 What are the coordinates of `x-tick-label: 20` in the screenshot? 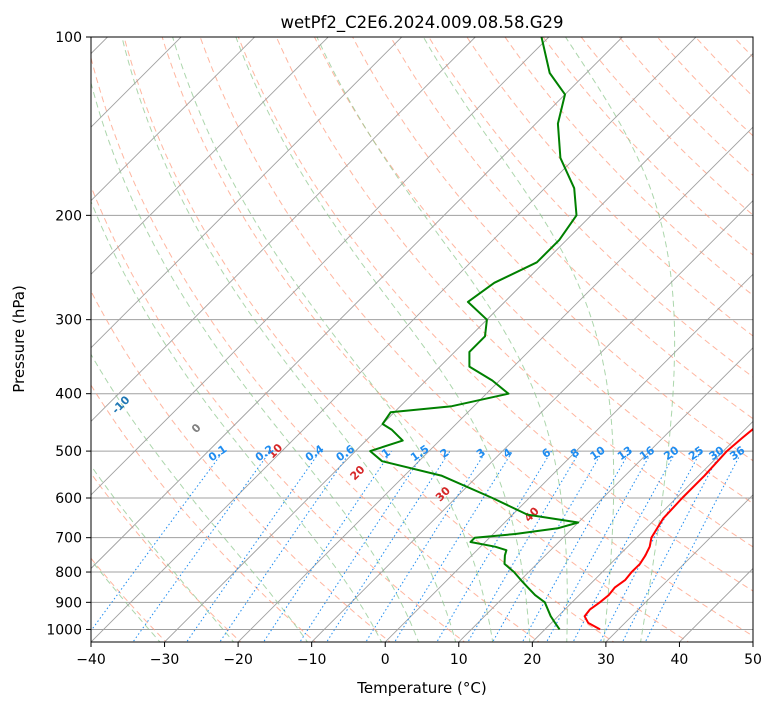 It's located at (532, 660).